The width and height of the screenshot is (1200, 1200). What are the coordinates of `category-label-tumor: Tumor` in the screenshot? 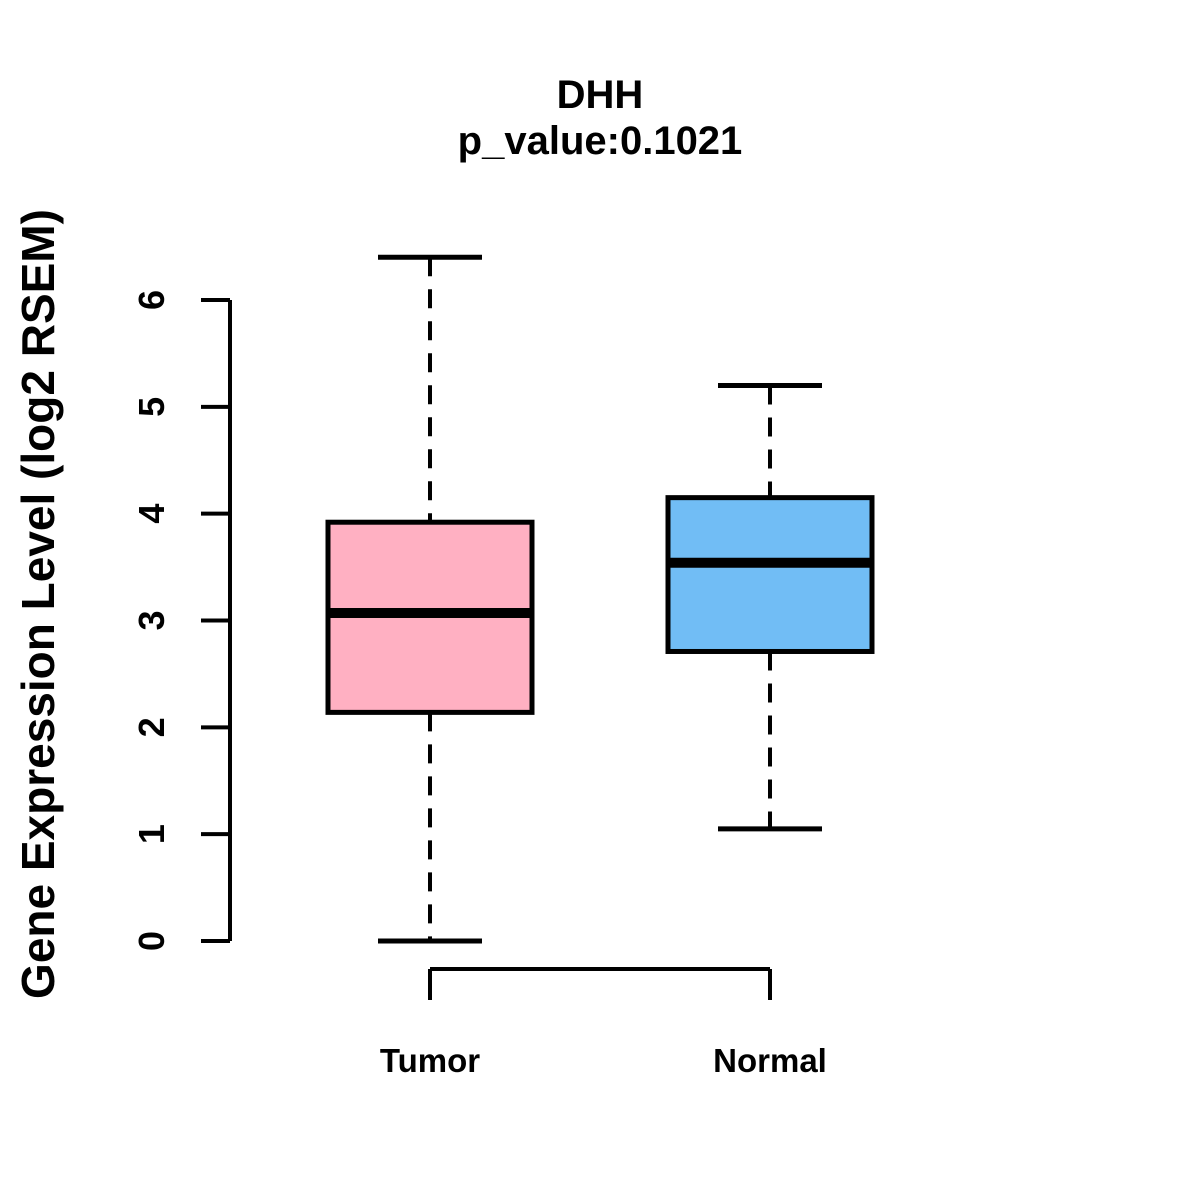 It's located at (430, 1060).